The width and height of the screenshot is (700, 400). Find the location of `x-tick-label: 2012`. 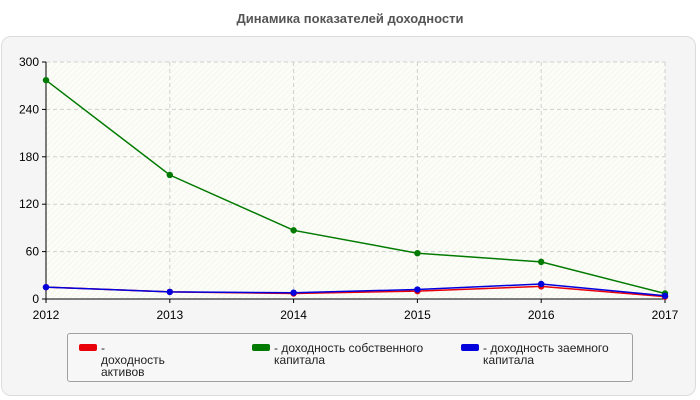

x-tick-label: 2012 is located at coordinates (46, 315).